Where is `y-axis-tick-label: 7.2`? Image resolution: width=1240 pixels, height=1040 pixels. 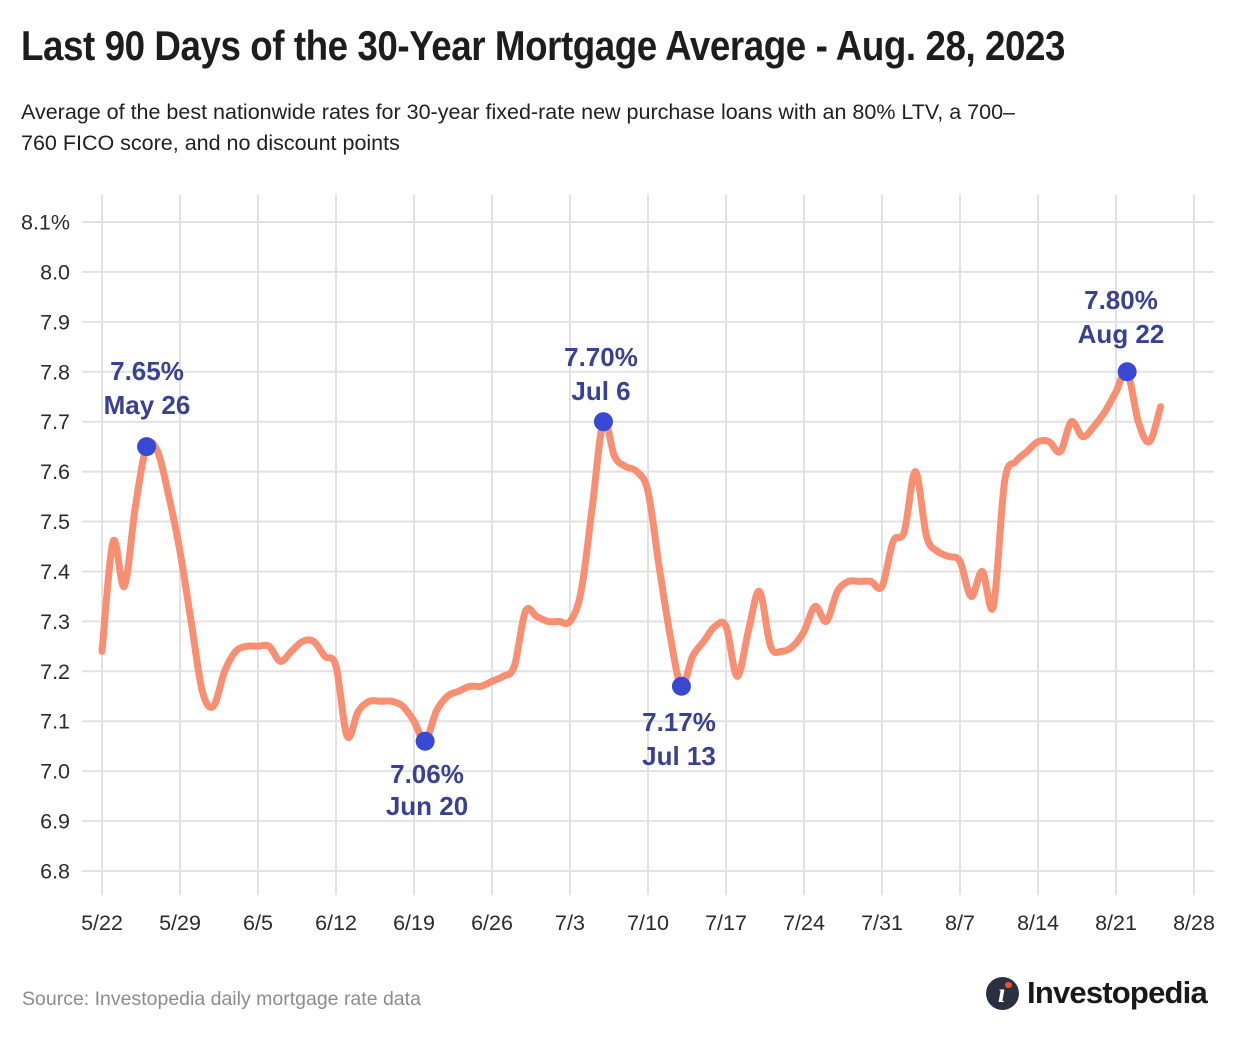
y-axis-tick-label: 7.2 is located at coordinates (55, 672).